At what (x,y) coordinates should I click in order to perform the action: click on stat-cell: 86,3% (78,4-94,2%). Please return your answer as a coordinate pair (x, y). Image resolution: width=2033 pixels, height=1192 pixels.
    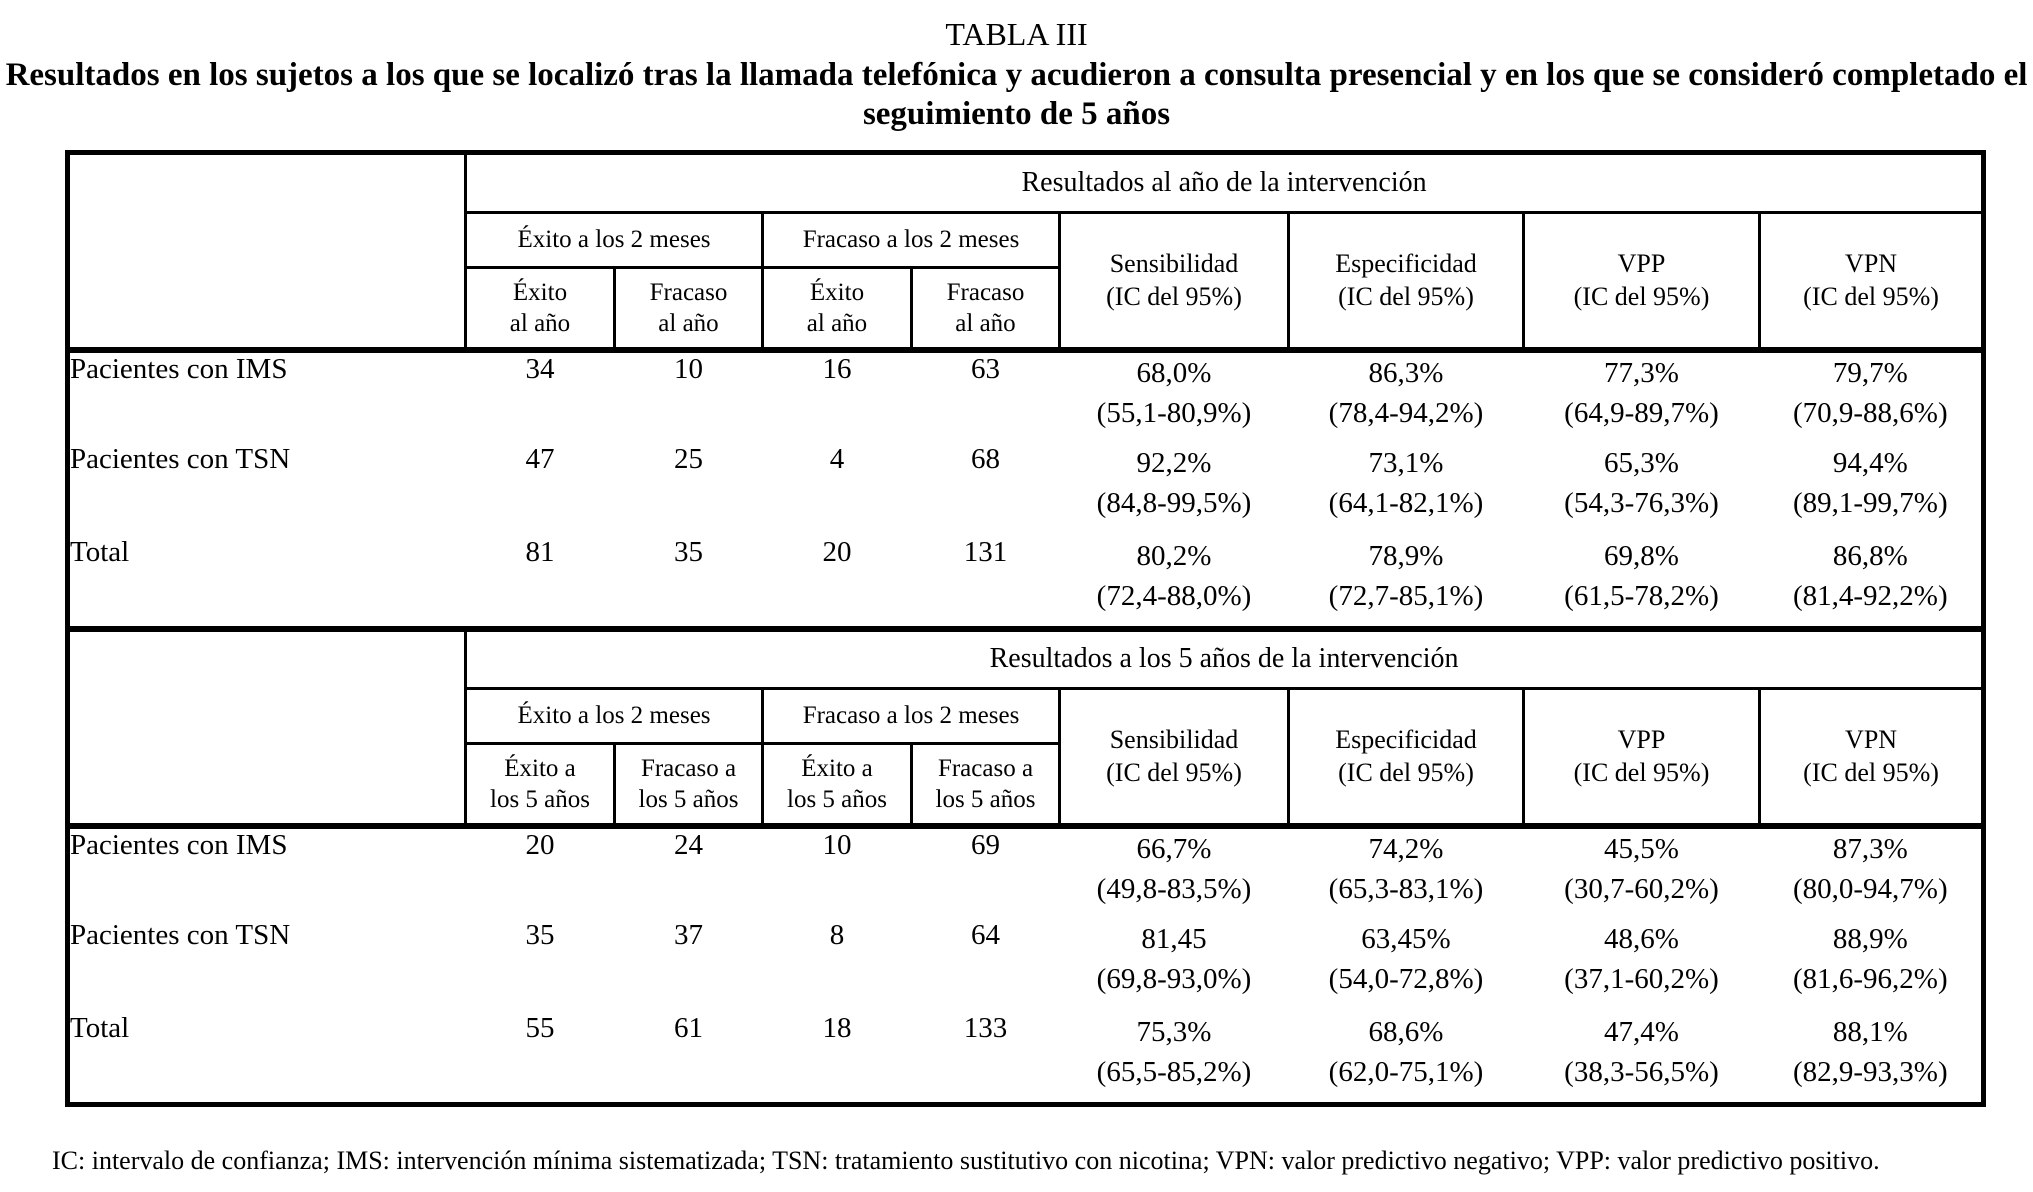
    Looking at the image, I should click on (1406, 396).